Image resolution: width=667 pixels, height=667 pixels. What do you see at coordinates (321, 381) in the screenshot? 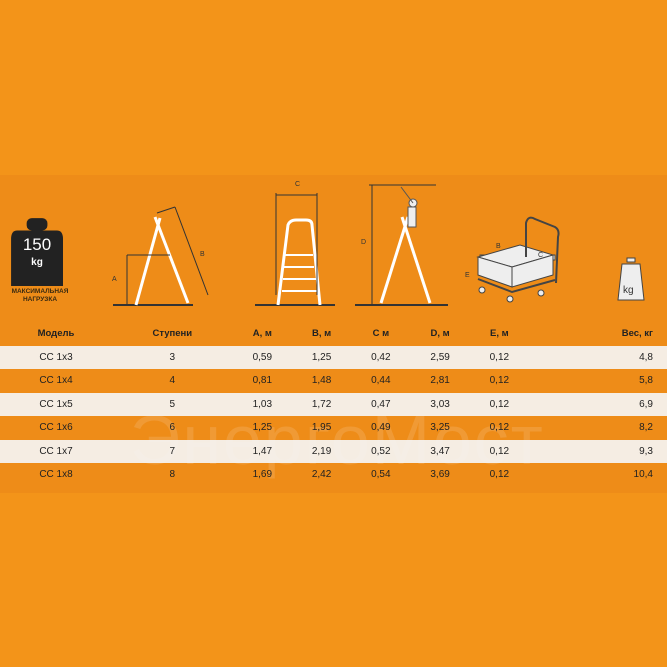
I see `table-cell: 1,48` at bounding box center [321, 381].